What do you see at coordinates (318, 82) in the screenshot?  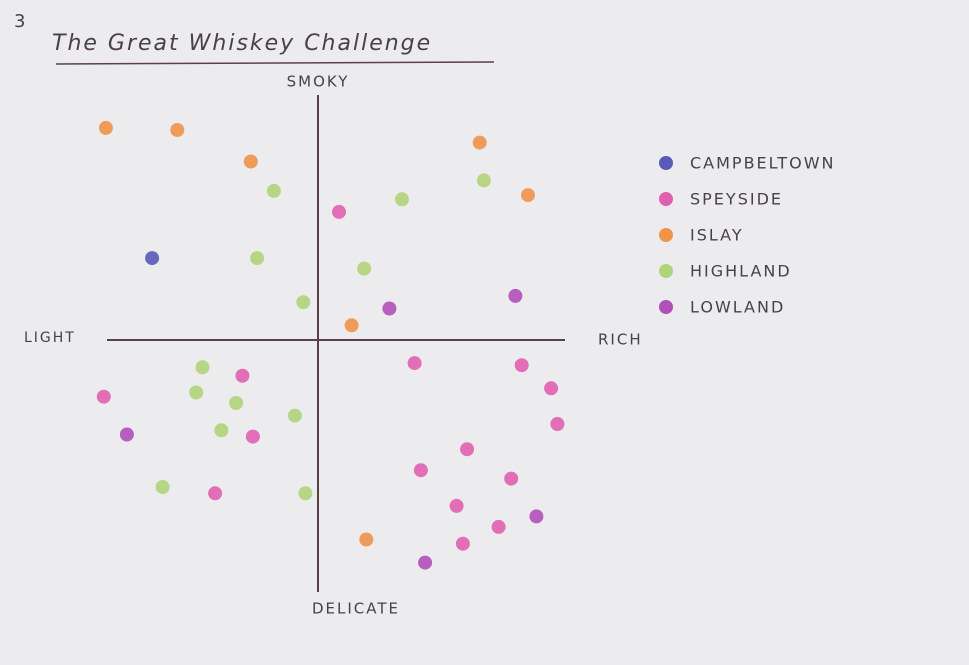 I see `y-axis-label-top: SMOKY` at bounding box center [318, 82].